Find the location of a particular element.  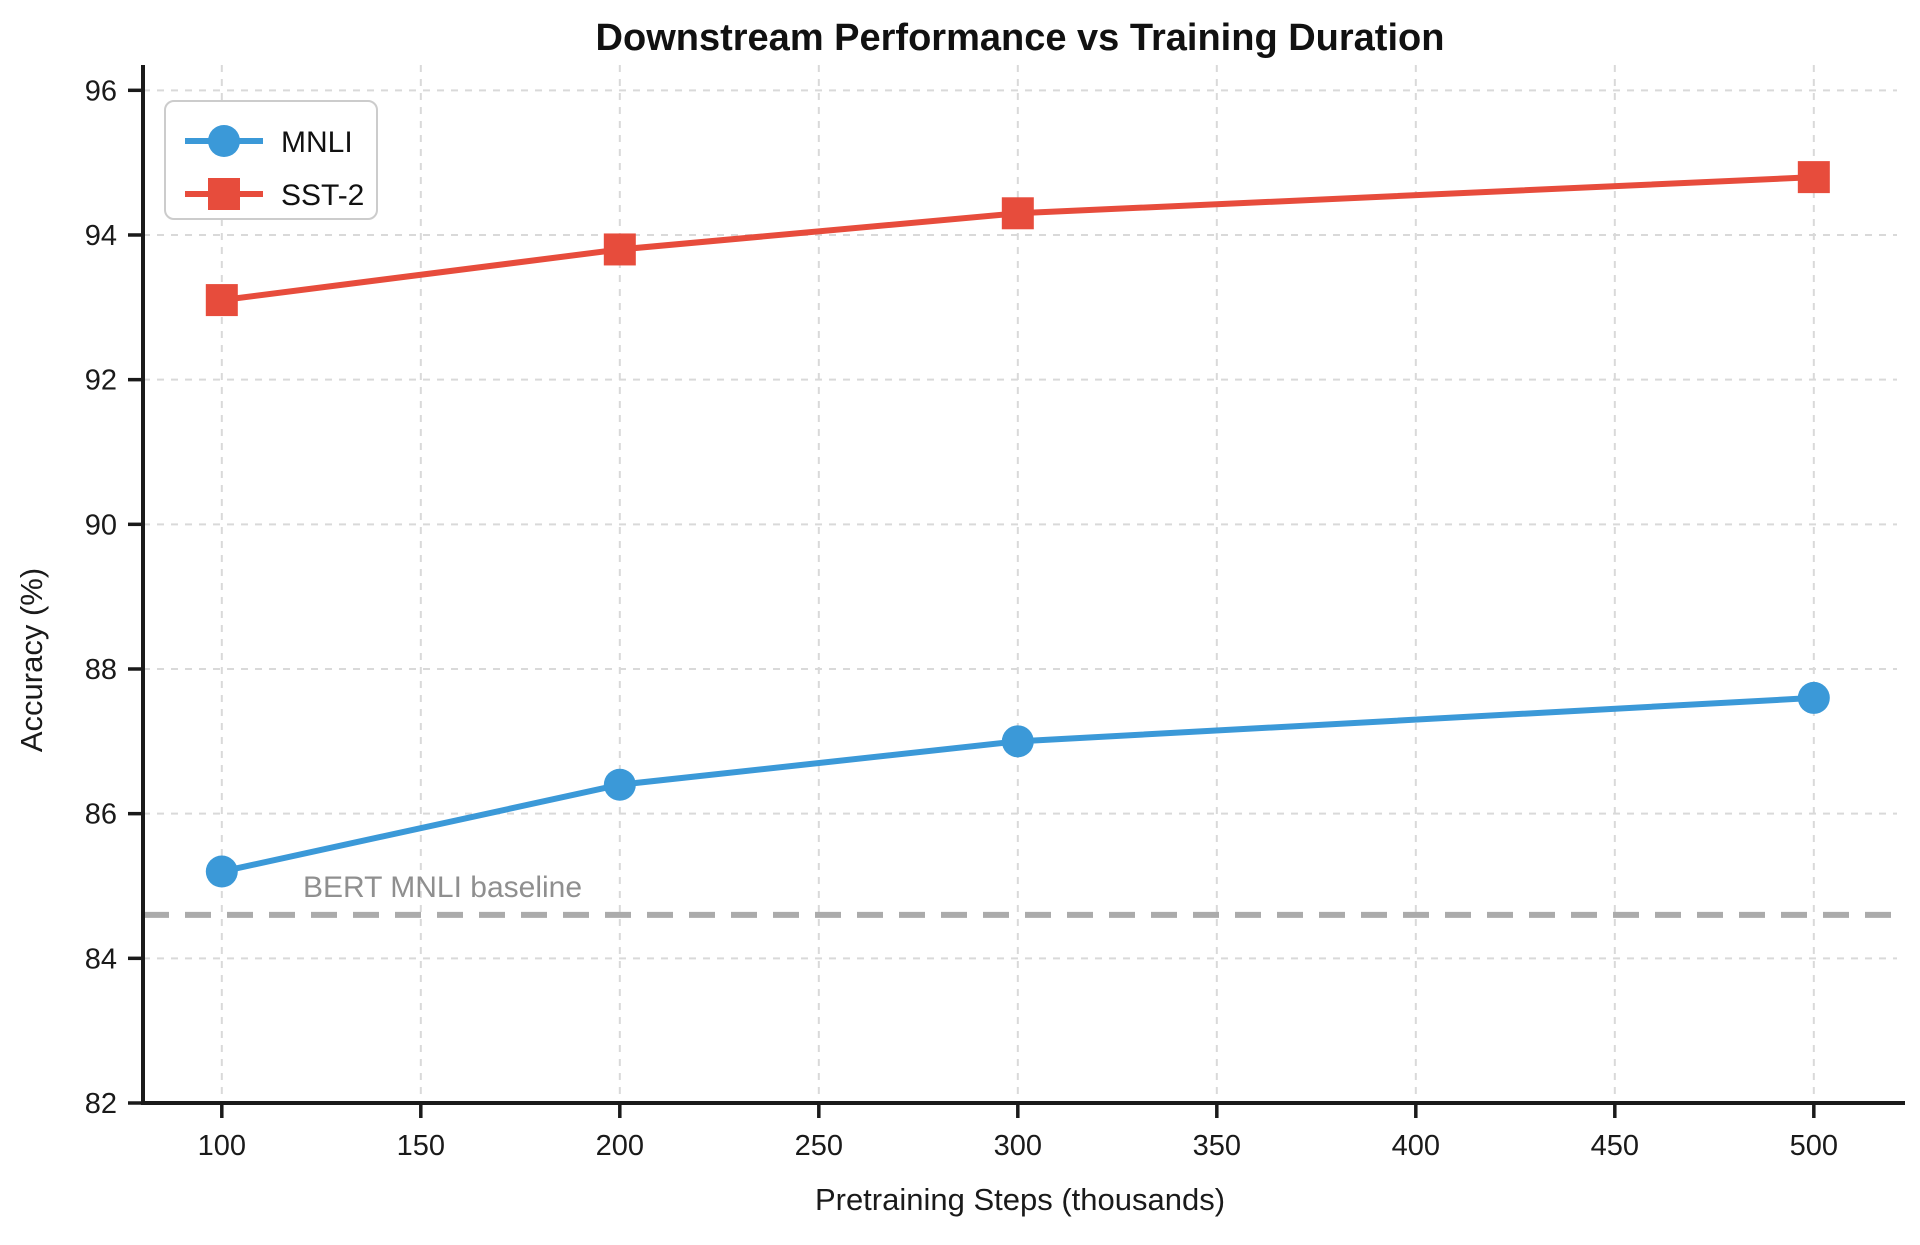

legend: MNLI SST-2 is located at coordinates (271, 160).